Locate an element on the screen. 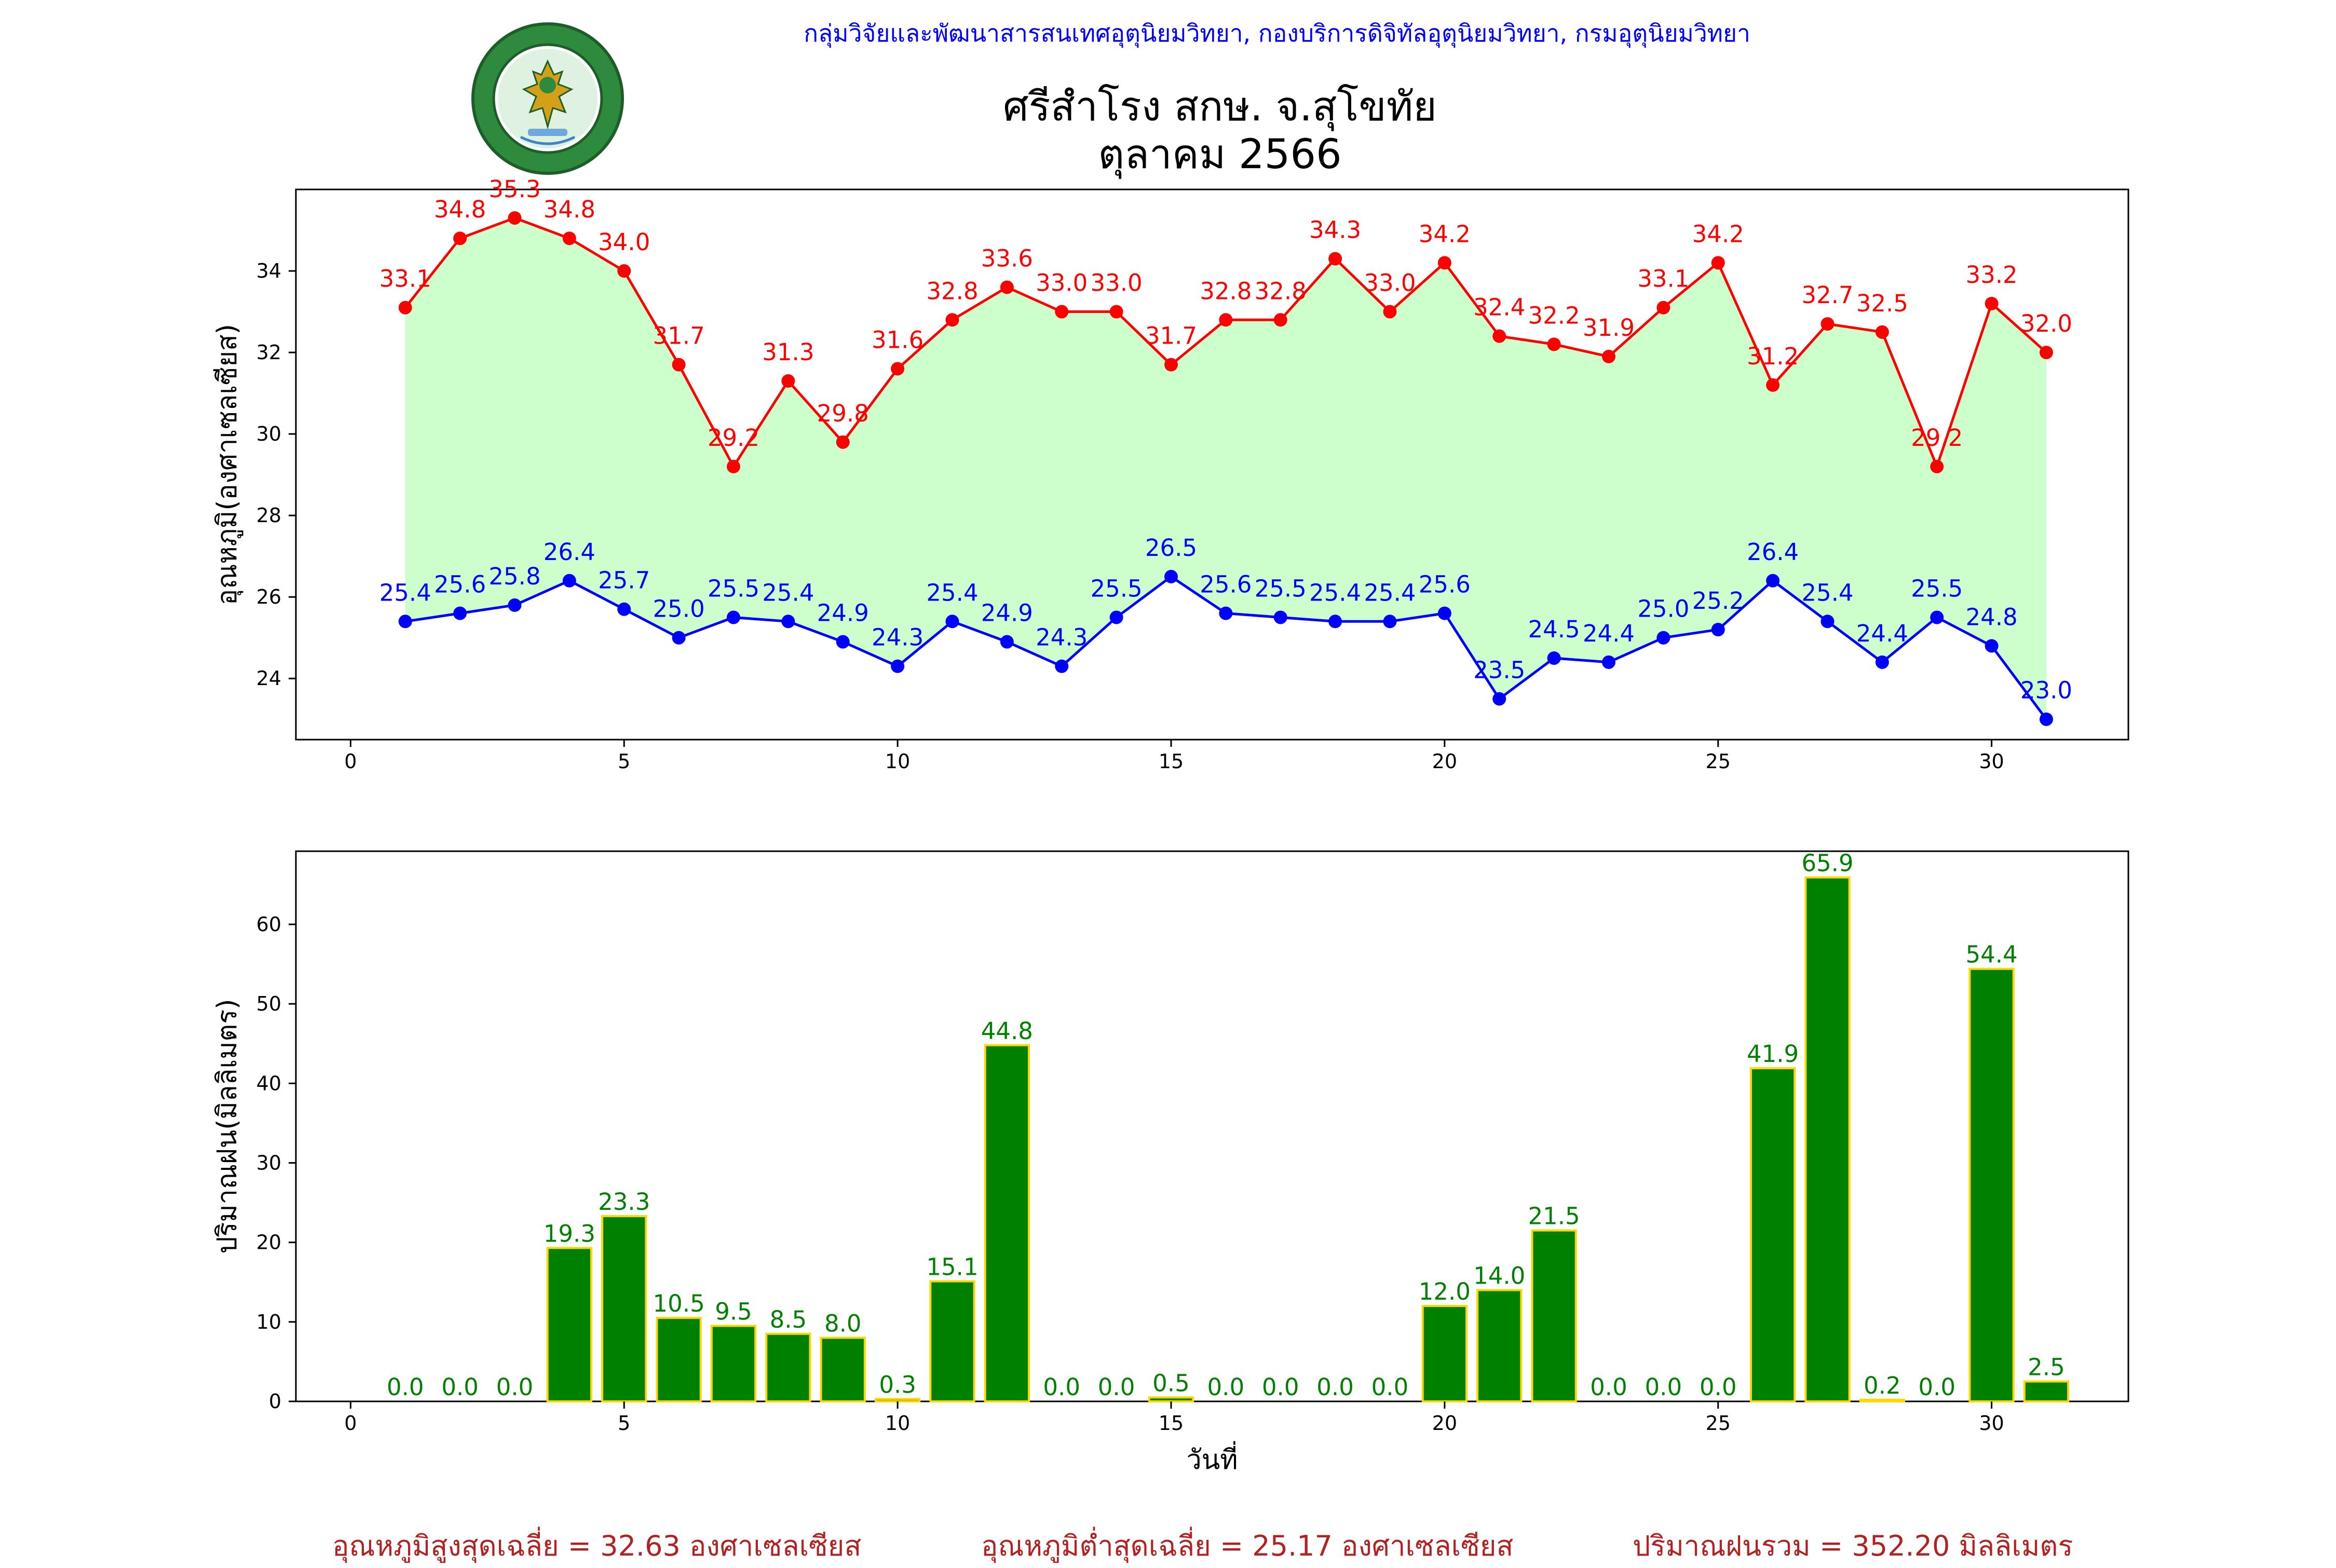 The width and height of the screenshot is (2336, 1568). y-tick-label: 28 is located at coordinates (268, 515).